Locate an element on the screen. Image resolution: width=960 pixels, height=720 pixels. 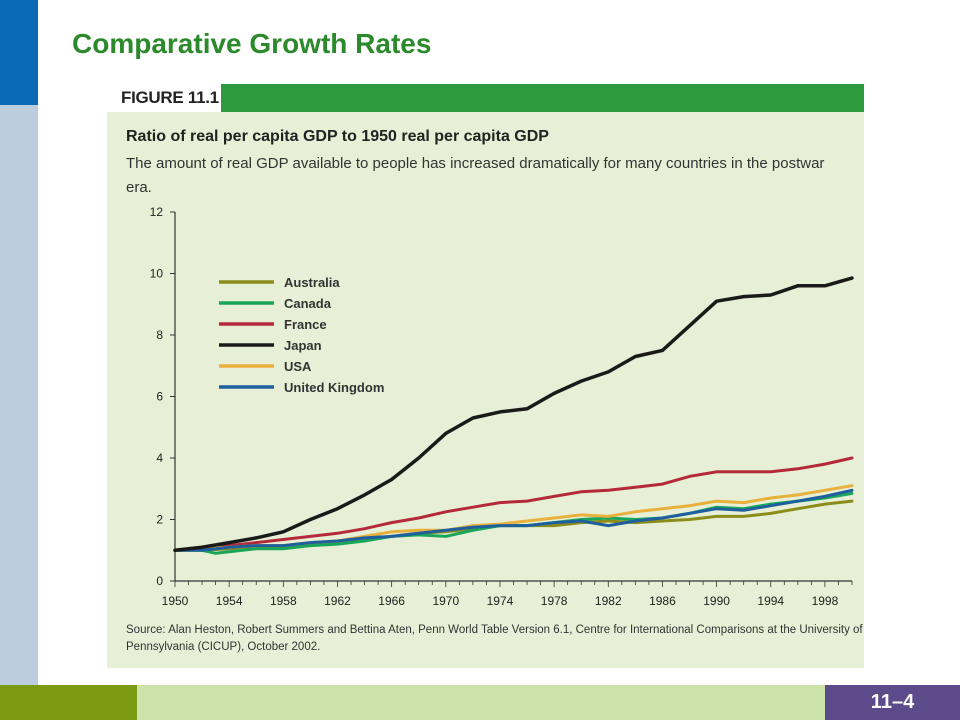
x-tick-label: 1962 is located at coordinates (337, 601).